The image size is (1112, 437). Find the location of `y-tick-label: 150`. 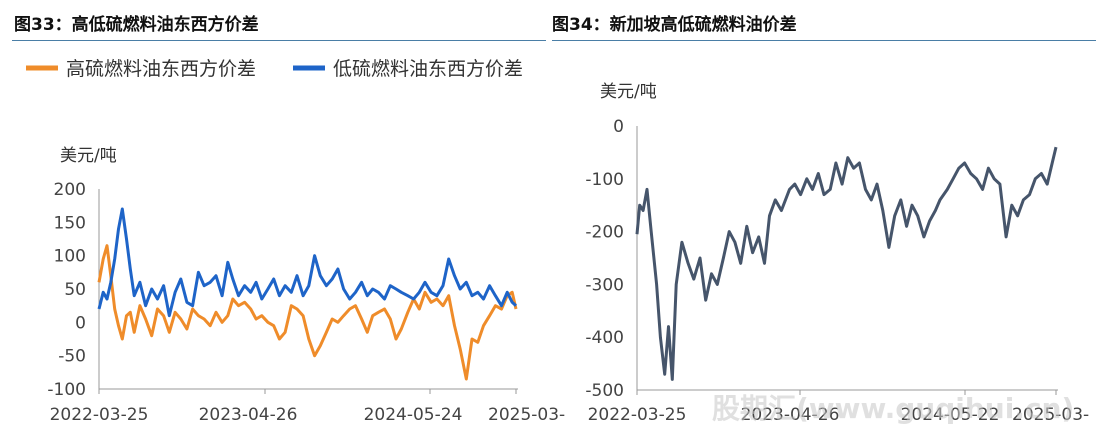

y-tick-label: 150 is located at coordinates (70, 223).